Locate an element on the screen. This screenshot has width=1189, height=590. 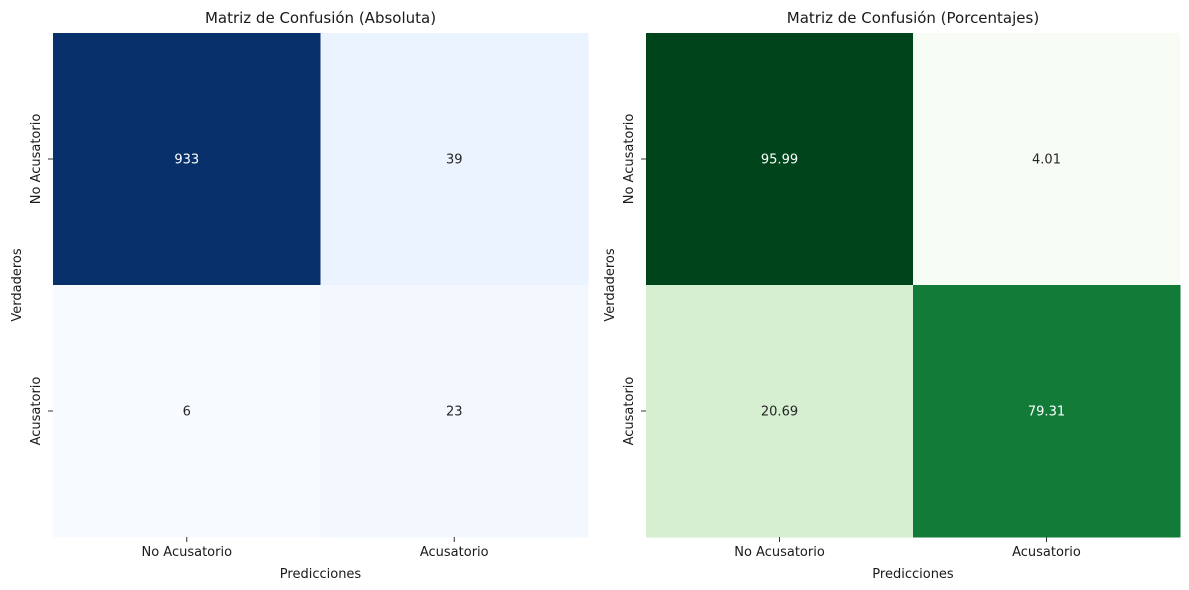
cell-value-label: 20.69 is located at coordinates (779, 412).